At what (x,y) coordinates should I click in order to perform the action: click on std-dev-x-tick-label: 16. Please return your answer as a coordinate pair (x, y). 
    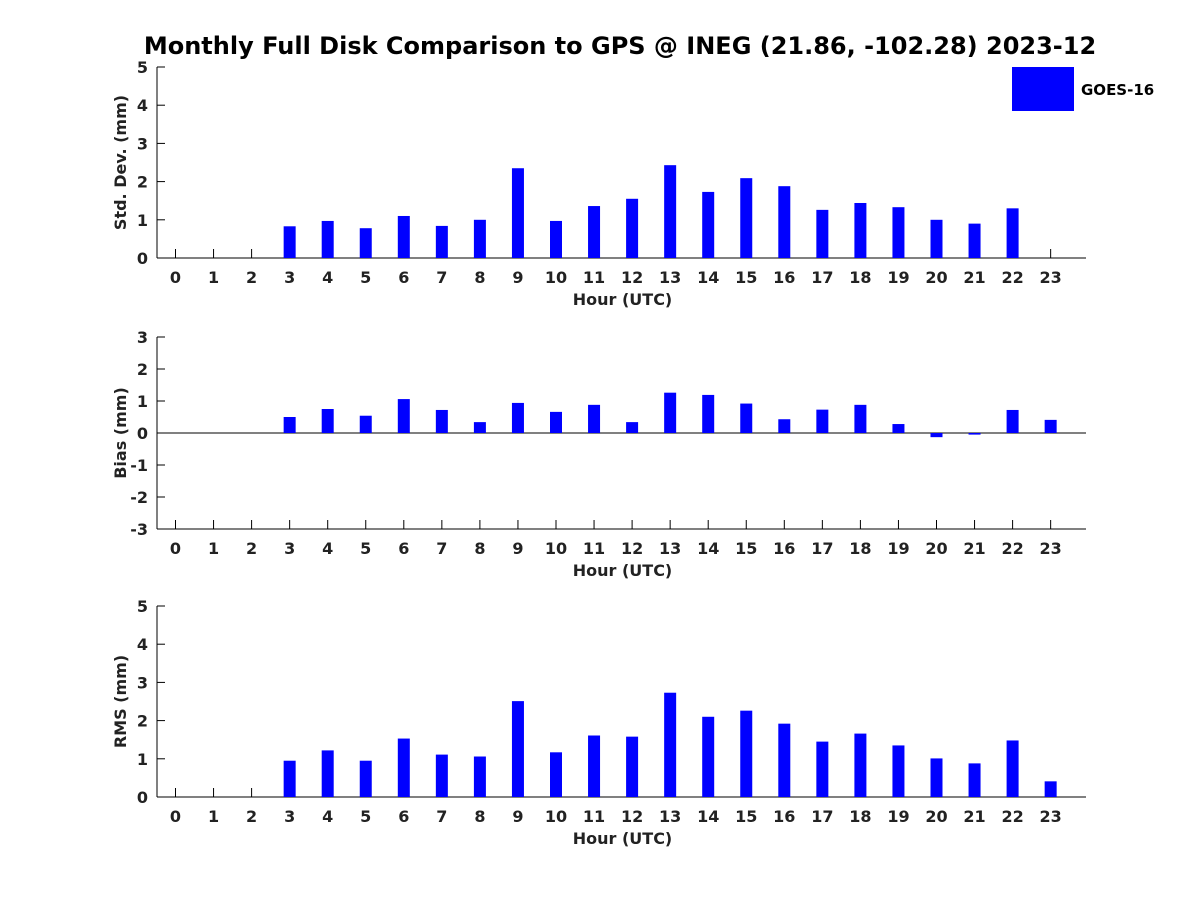
    Looking at the image, I should click on (784, 277).